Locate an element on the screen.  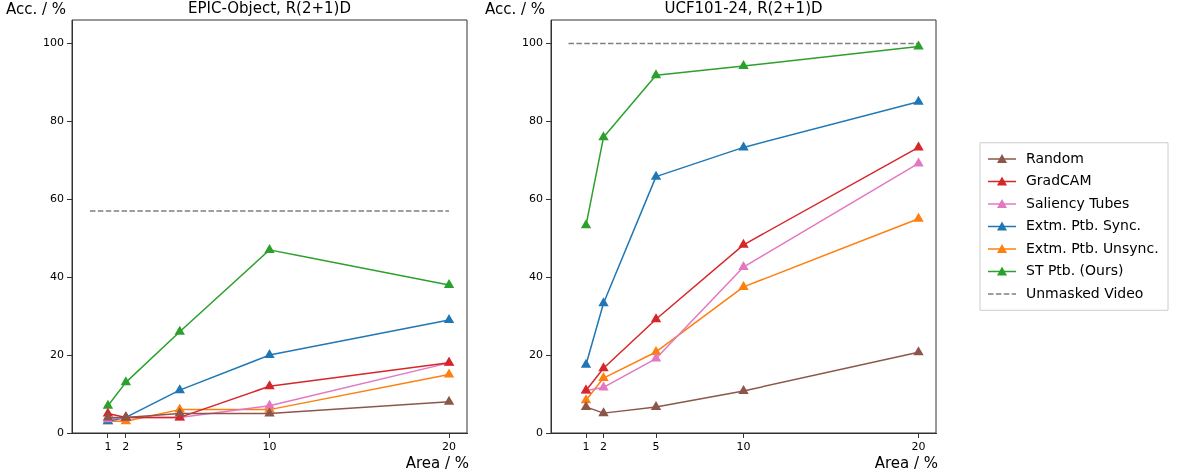
chart-title: UCF101-24, R(2+1)D is located at coordinates (743, 9).